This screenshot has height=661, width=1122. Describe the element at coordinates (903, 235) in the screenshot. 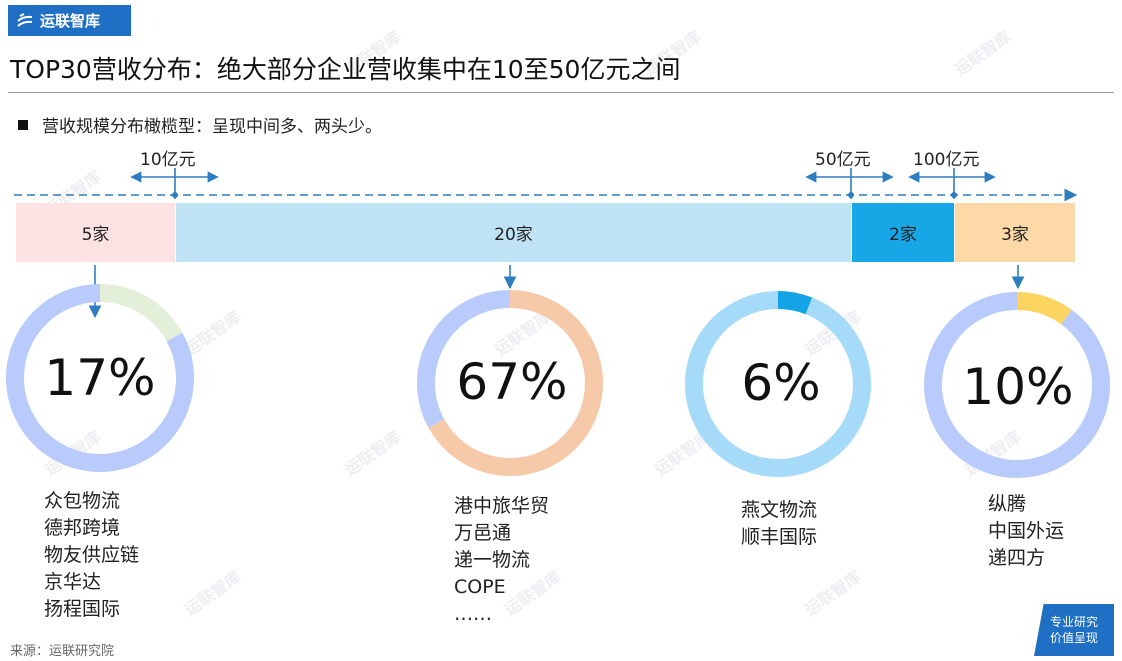

I see `segment-2-label: 2家` at that location.